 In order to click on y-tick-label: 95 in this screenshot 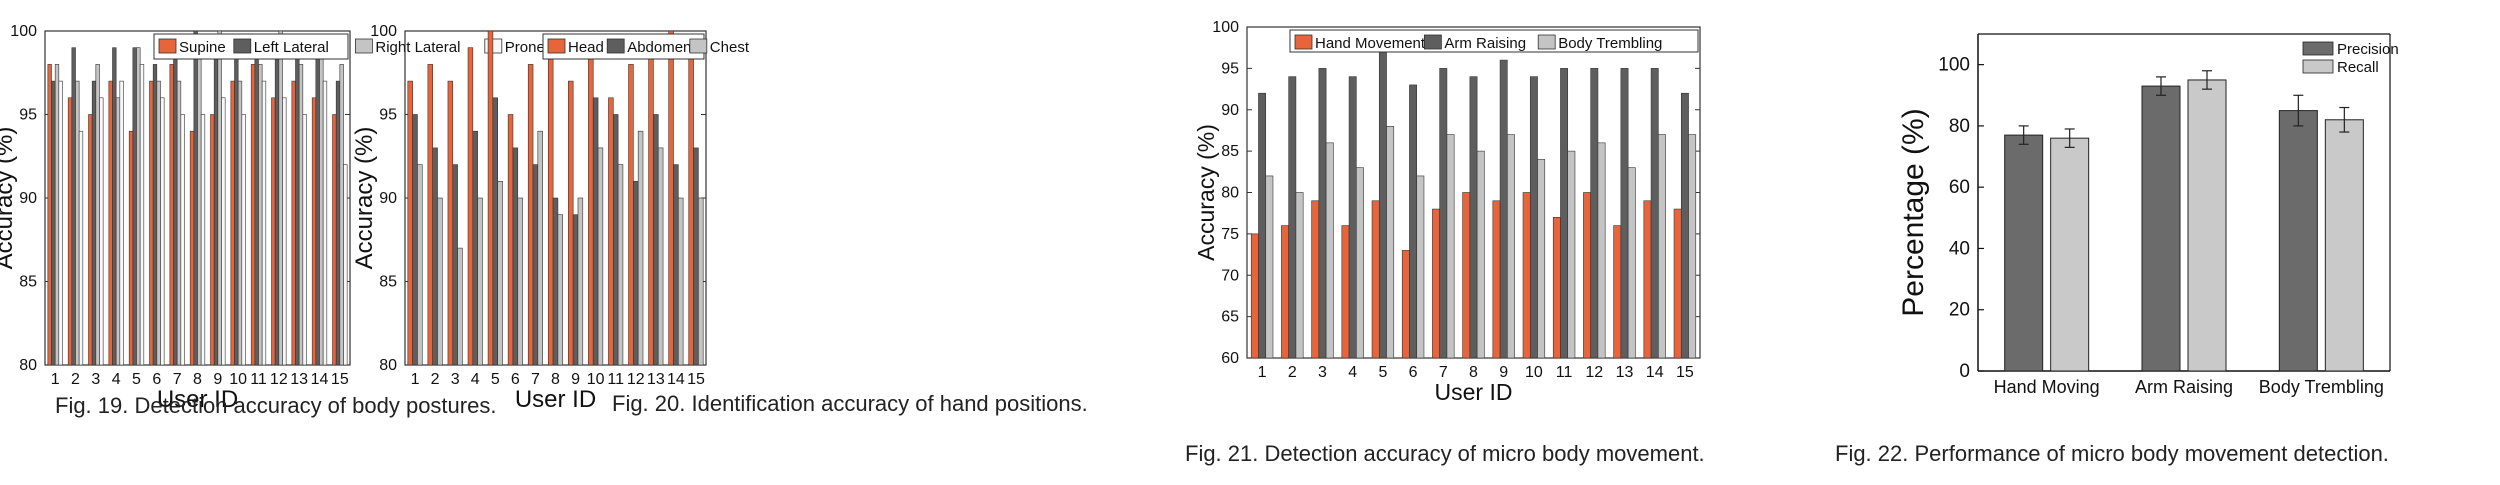, I will do `click(1230, 68)`.